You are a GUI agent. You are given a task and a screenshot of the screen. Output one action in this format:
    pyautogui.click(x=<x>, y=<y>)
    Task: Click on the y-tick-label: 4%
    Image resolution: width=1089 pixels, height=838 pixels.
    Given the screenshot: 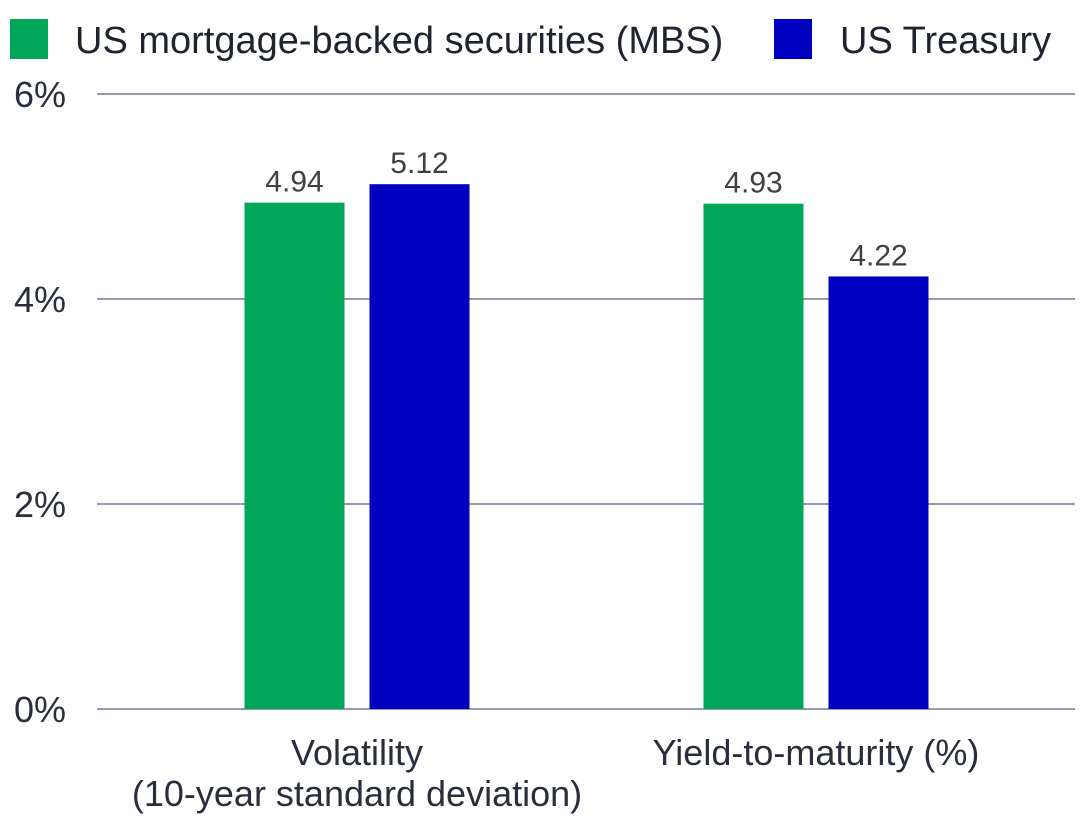 What is the action you would take?
    pyautogui.click(x=40, y=299)
    